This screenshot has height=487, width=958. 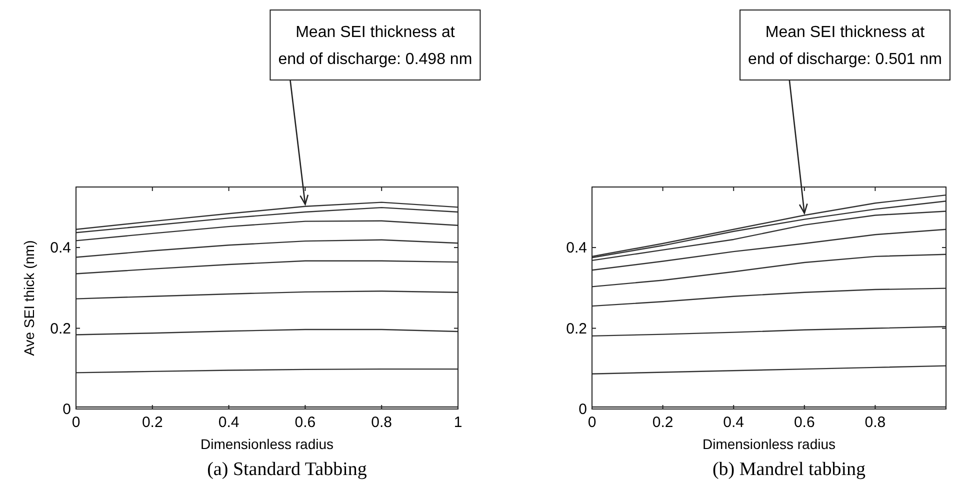 I want to click on annotation: Mean SEI thickness at end of discharge: 0.498 nm, so click(x=375, y=46).